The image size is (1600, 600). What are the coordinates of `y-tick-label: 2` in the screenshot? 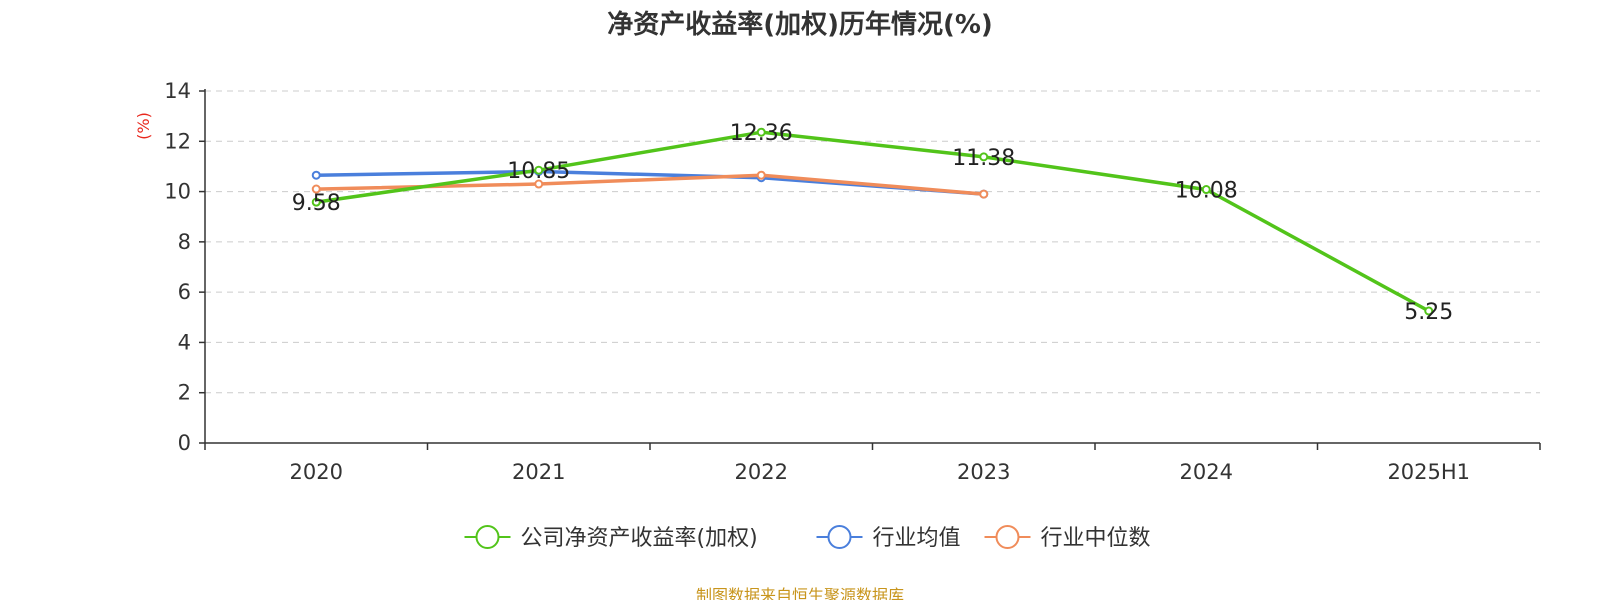 It's located at (184, 393).